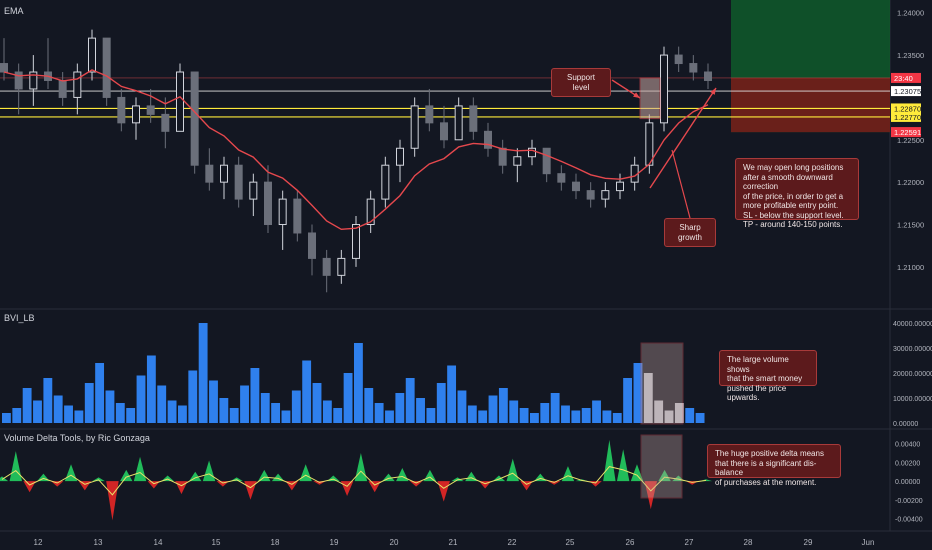 The height and width of the screenshot is (550, 932). What do you see at coordinates (912, 399) in the screenshot?
I see `volume-tick-label: 10000.00000` at bounding box center [912, 399].